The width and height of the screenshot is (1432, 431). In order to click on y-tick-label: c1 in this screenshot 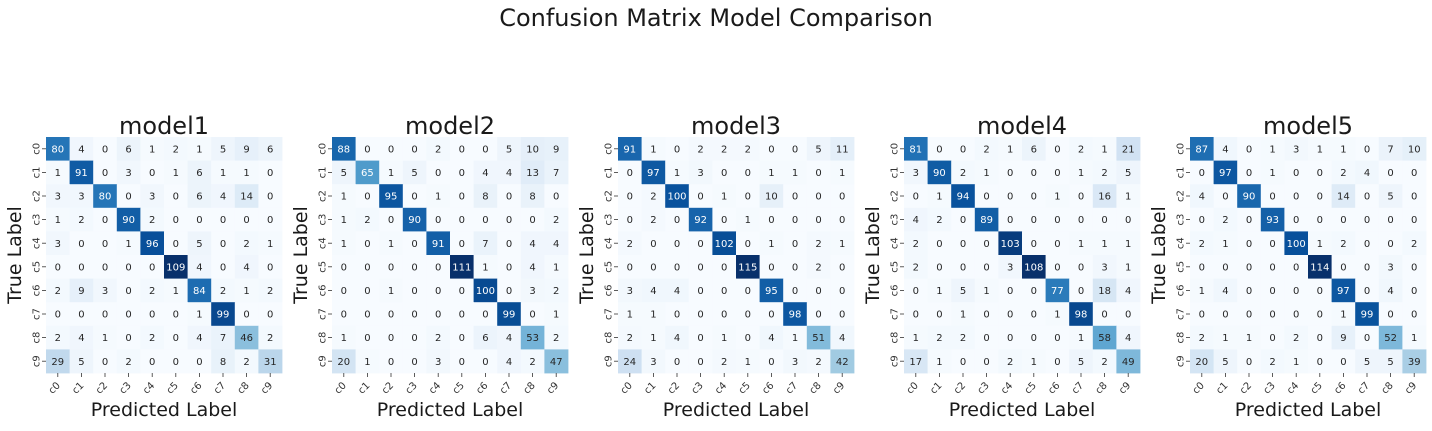, I will do `click(323, 172)`.